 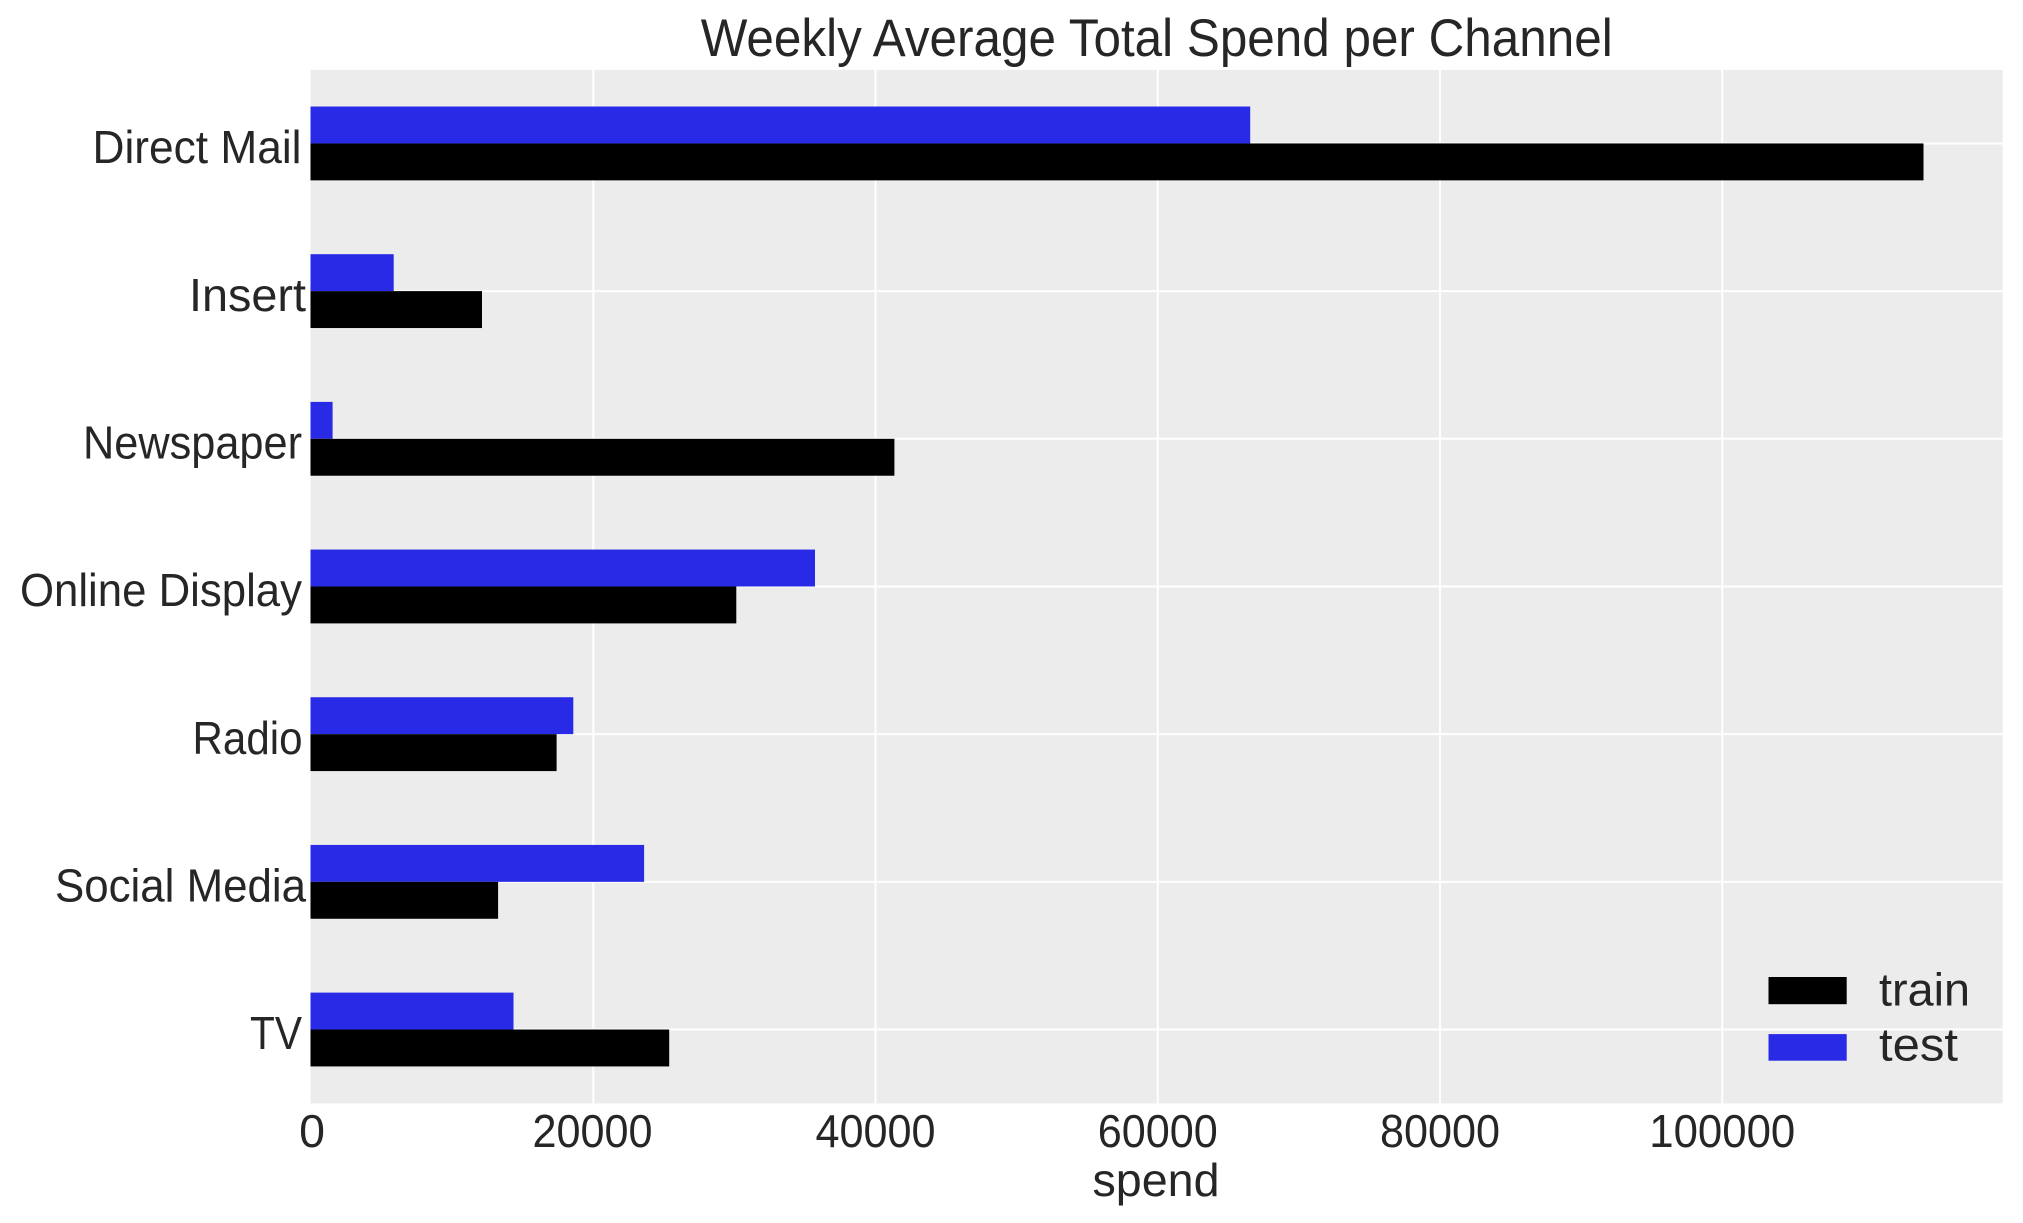 What do you see at coordinates (1157, 38) in the screenshot?
I see `svg-text:Weekly Average Total Spend per: Weekly Average Total Spend per Channel` at bounding box center [1157, 38].